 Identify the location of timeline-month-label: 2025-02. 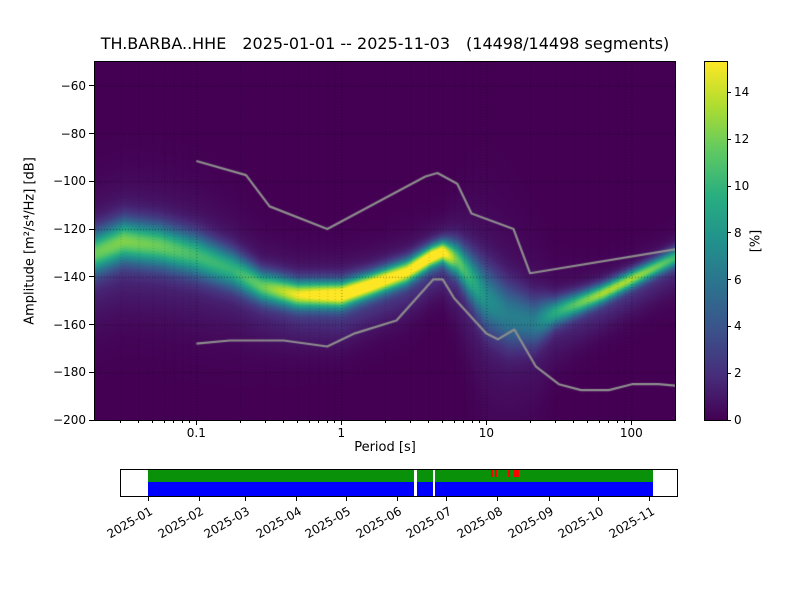
(181, 523).